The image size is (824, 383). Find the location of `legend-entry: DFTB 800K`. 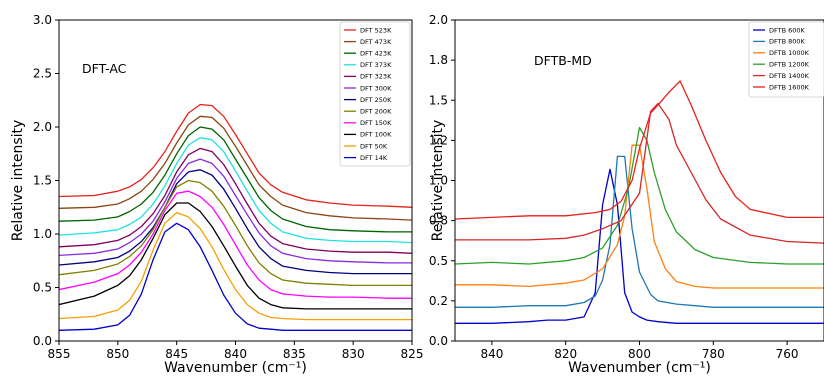

legend-entry: DFTB 800K is located at coordinates (787, 42).